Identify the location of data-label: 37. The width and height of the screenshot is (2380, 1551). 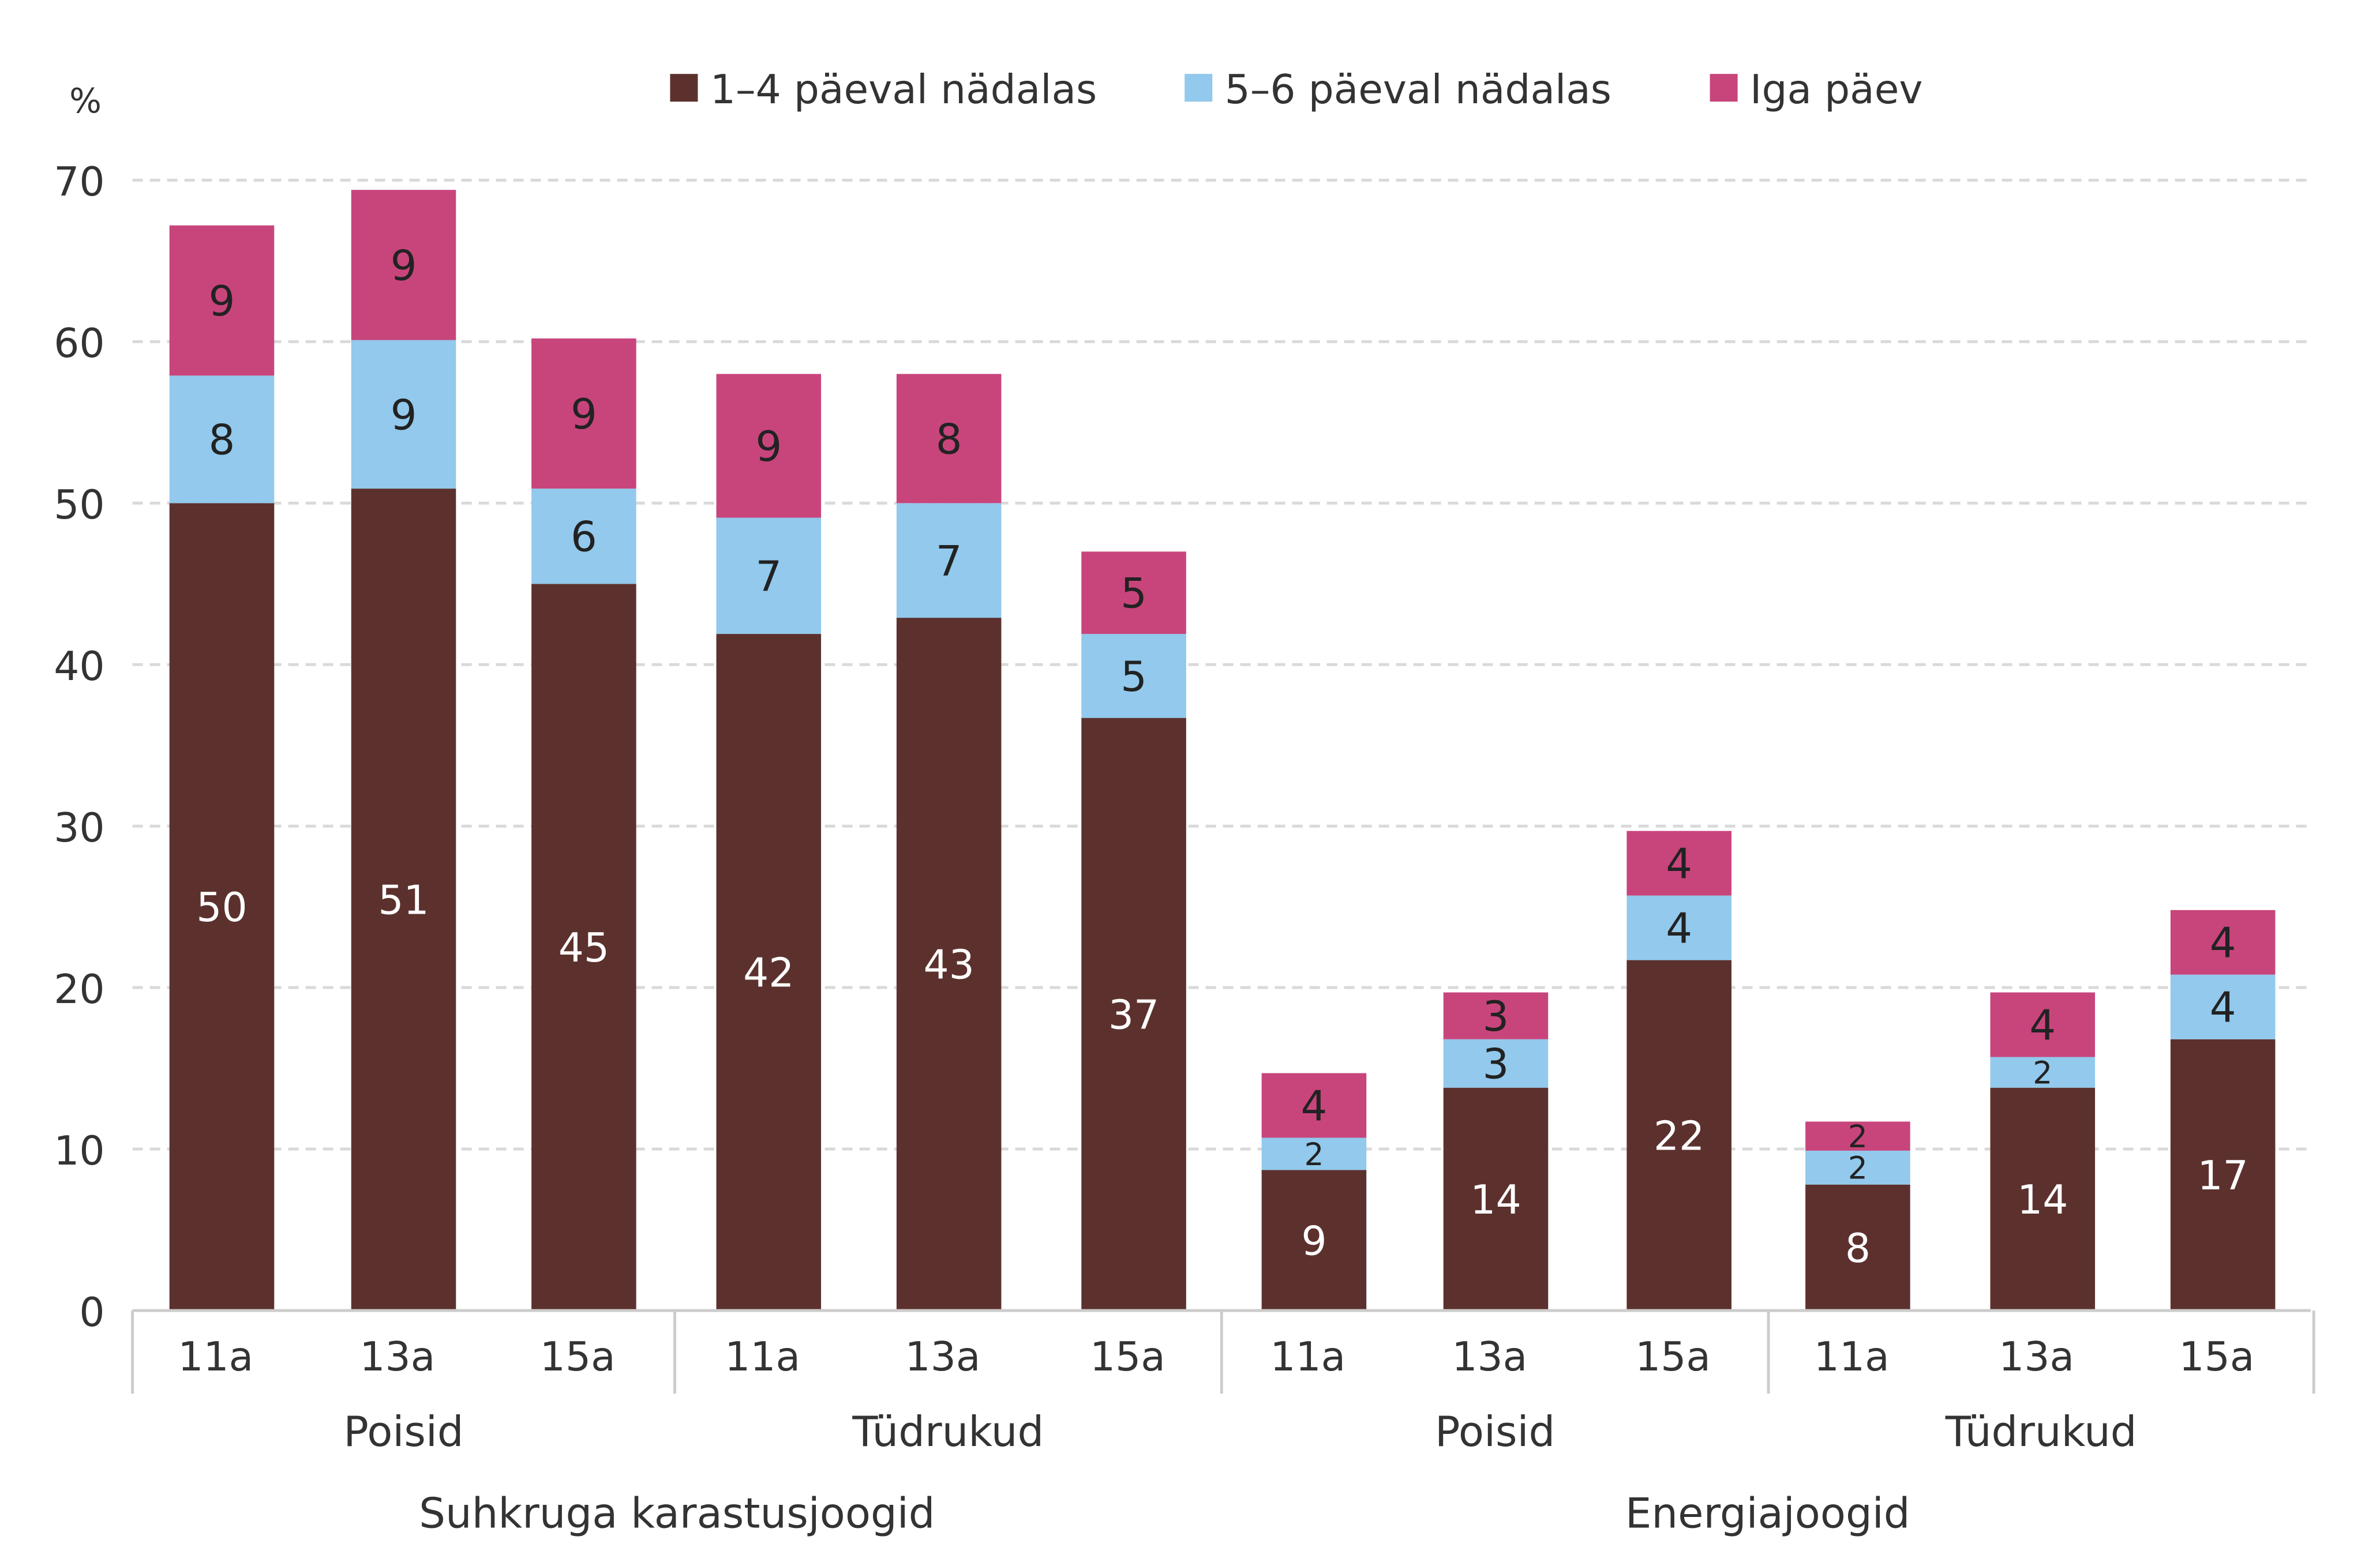
(1134, 1015).